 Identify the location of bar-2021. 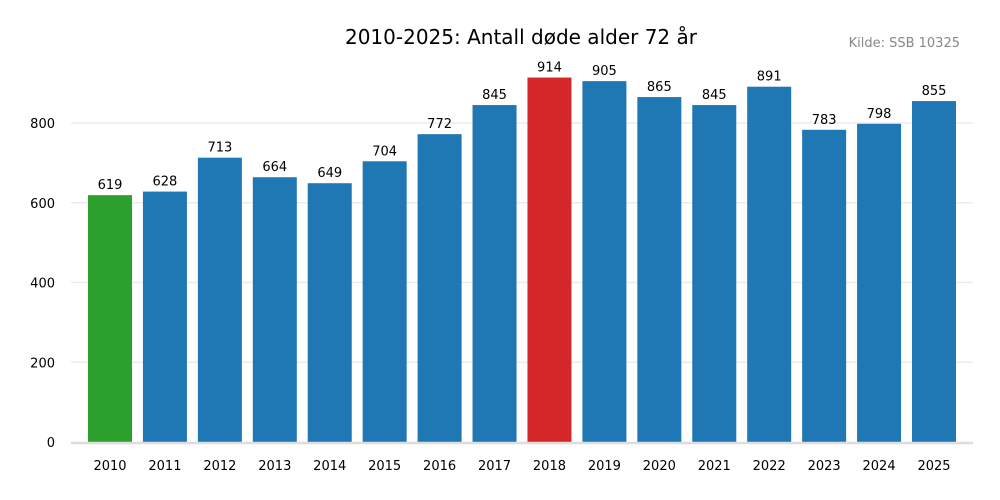
(714, 274).